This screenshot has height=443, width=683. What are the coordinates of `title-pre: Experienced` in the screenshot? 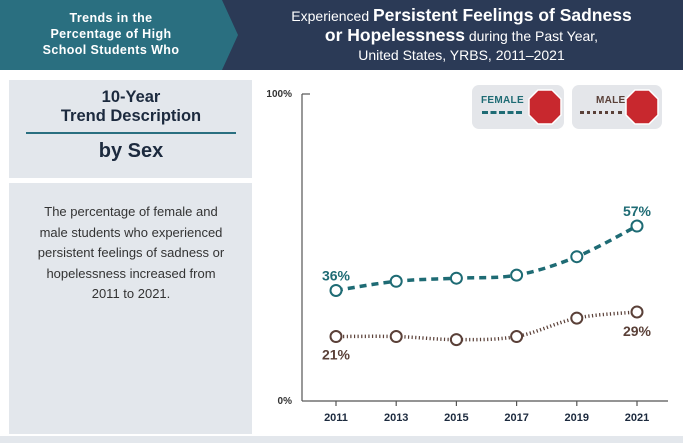 It's located at (330, 16).